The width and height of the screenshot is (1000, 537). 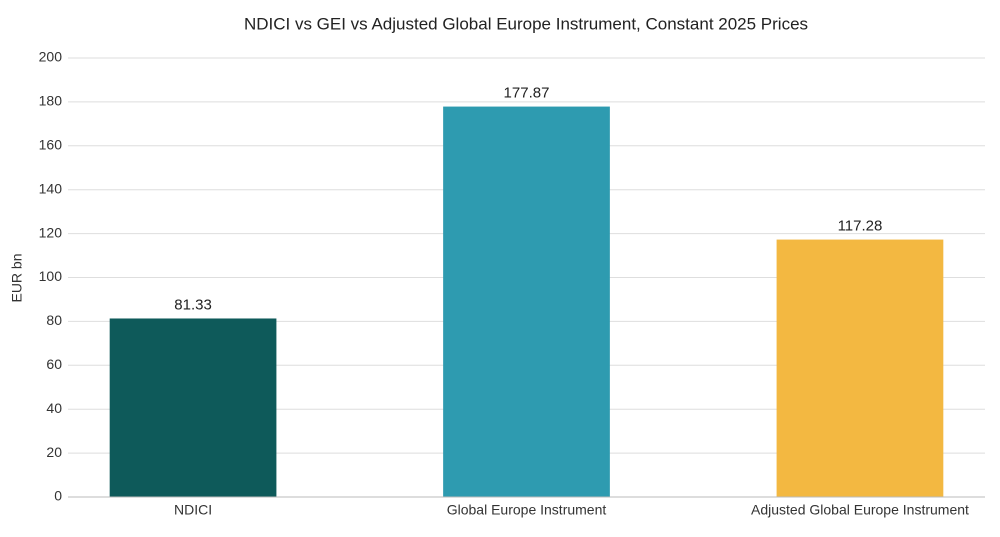 I want to click on y-tick-label: 180, so click(x=51, y=101).